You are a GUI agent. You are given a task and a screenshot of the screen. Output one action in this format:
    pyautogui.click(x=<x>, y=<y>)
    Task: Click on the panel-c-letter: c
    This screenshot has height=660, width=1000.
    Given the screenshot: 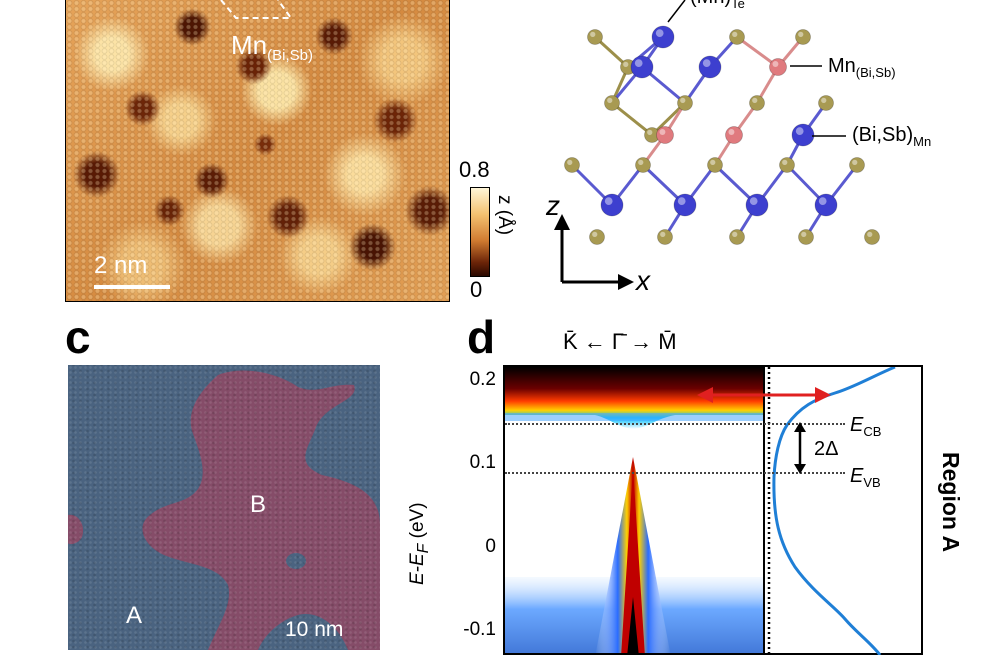 What is the action you would take?
    pyautogui.click(x=78, y=337)
    